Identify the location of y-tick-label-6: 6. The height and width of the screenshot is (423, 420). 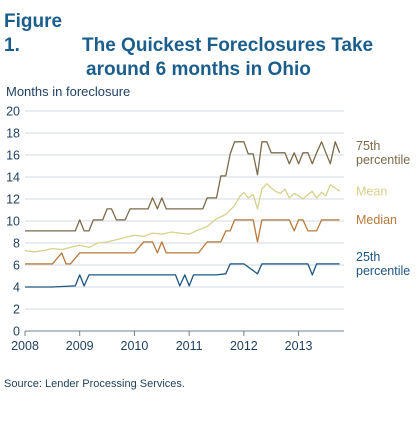
(16, 266).